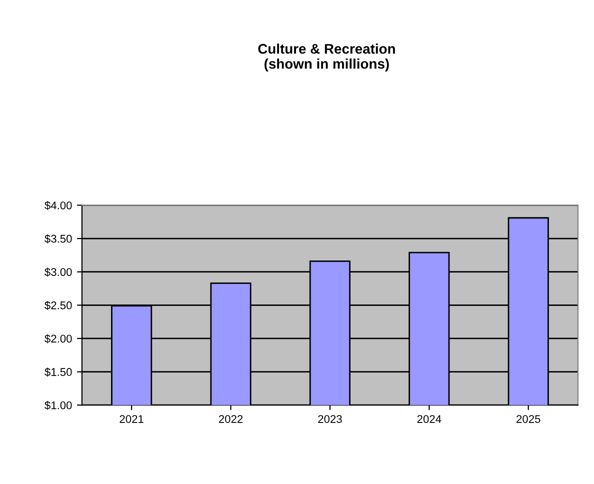 Image resolution: width=594 pixels, height=484 pixels. I want to click on y-tick-label: $2.00, so click(58, 339).